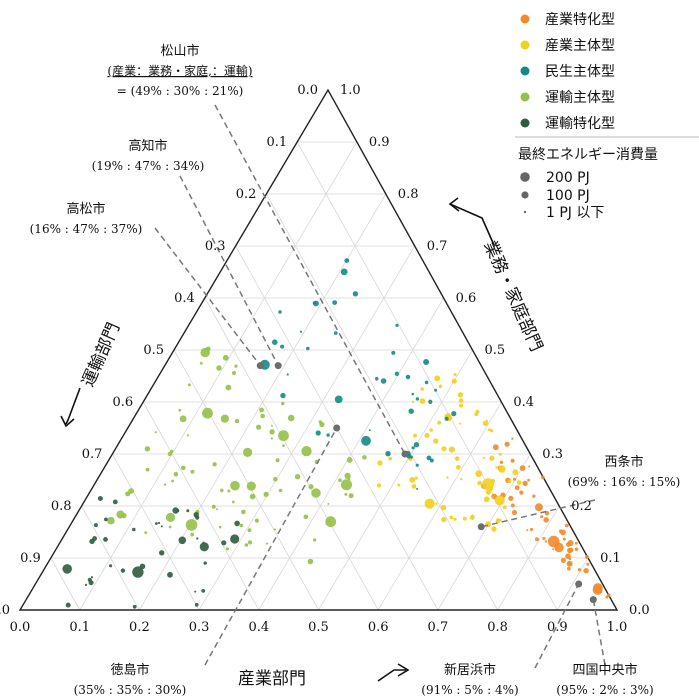  I want to click on city-label-niihama: 新居浜市 (91% : 5% : 4%), so click(469, 679).